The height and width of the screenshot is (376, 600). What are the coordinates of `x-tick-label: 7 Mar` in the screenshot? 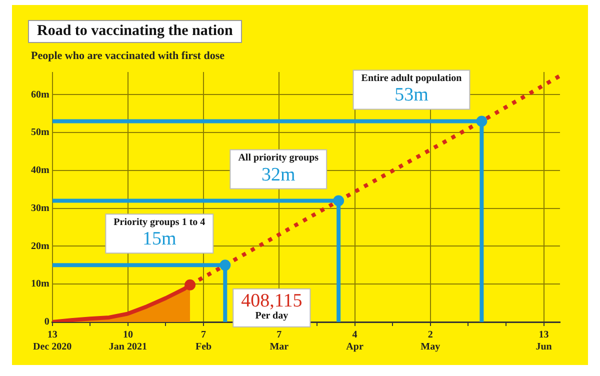 It's located at (280, 341).